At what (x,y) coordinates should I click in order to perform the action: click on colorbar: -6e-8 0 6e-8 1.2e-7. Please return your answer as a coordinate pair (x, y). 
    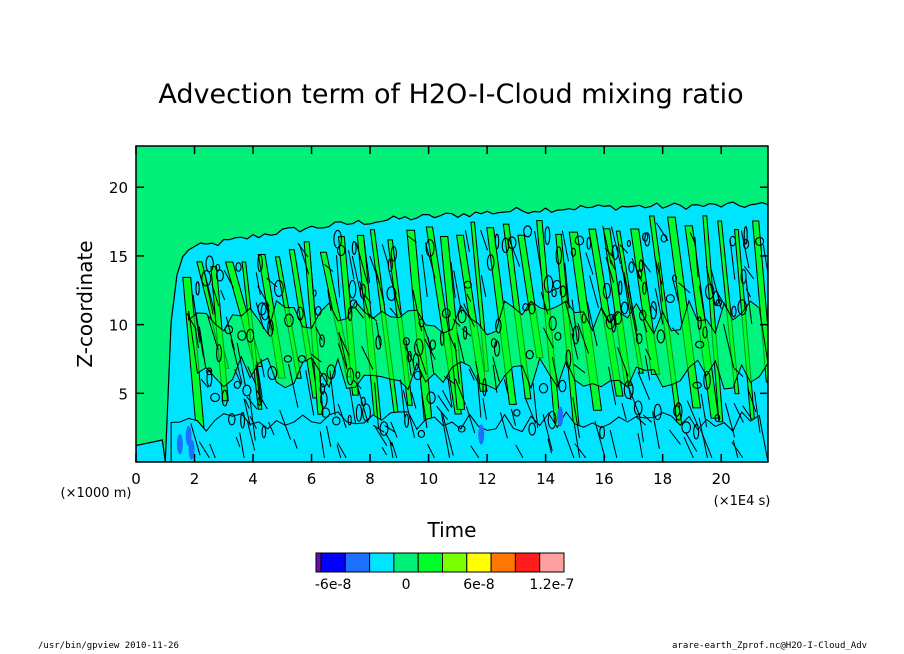
    Looking at the image, I should click on (444, 572).